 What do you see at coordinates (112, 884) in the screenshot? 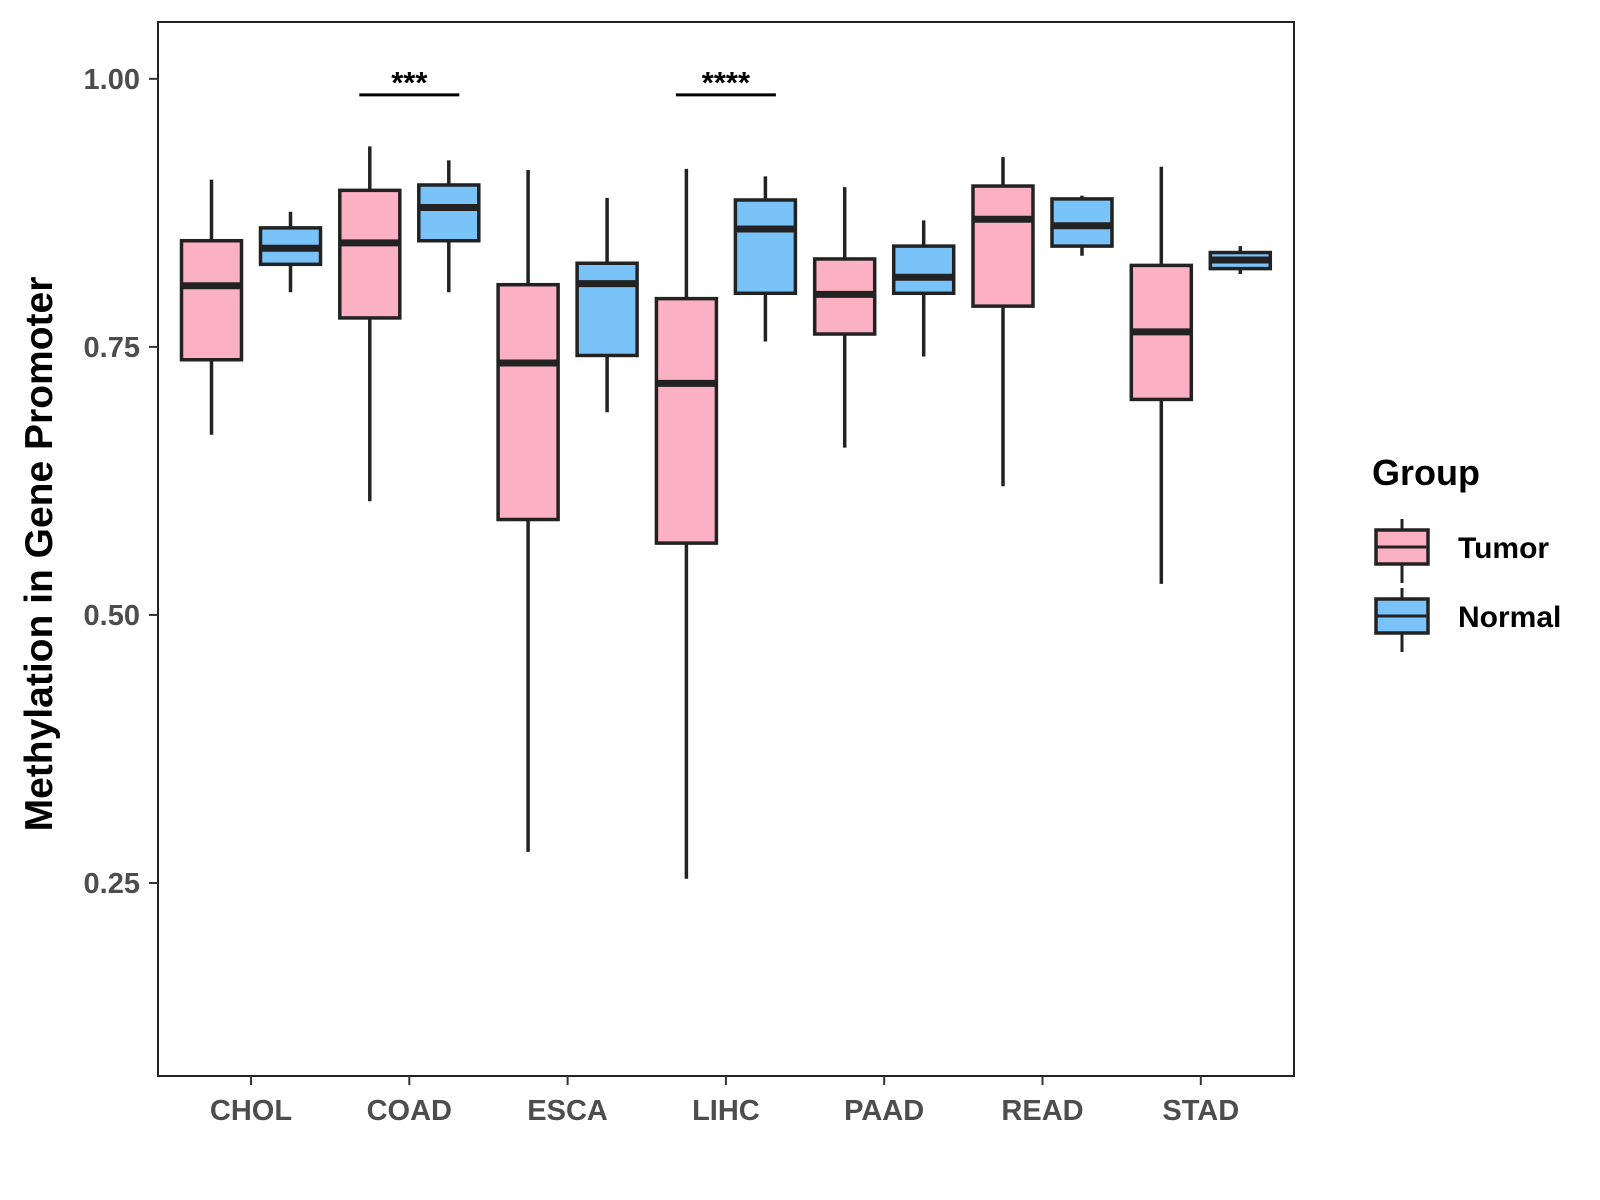
I see `y-tick-label: 0.25` at bounding box center [112, 884].